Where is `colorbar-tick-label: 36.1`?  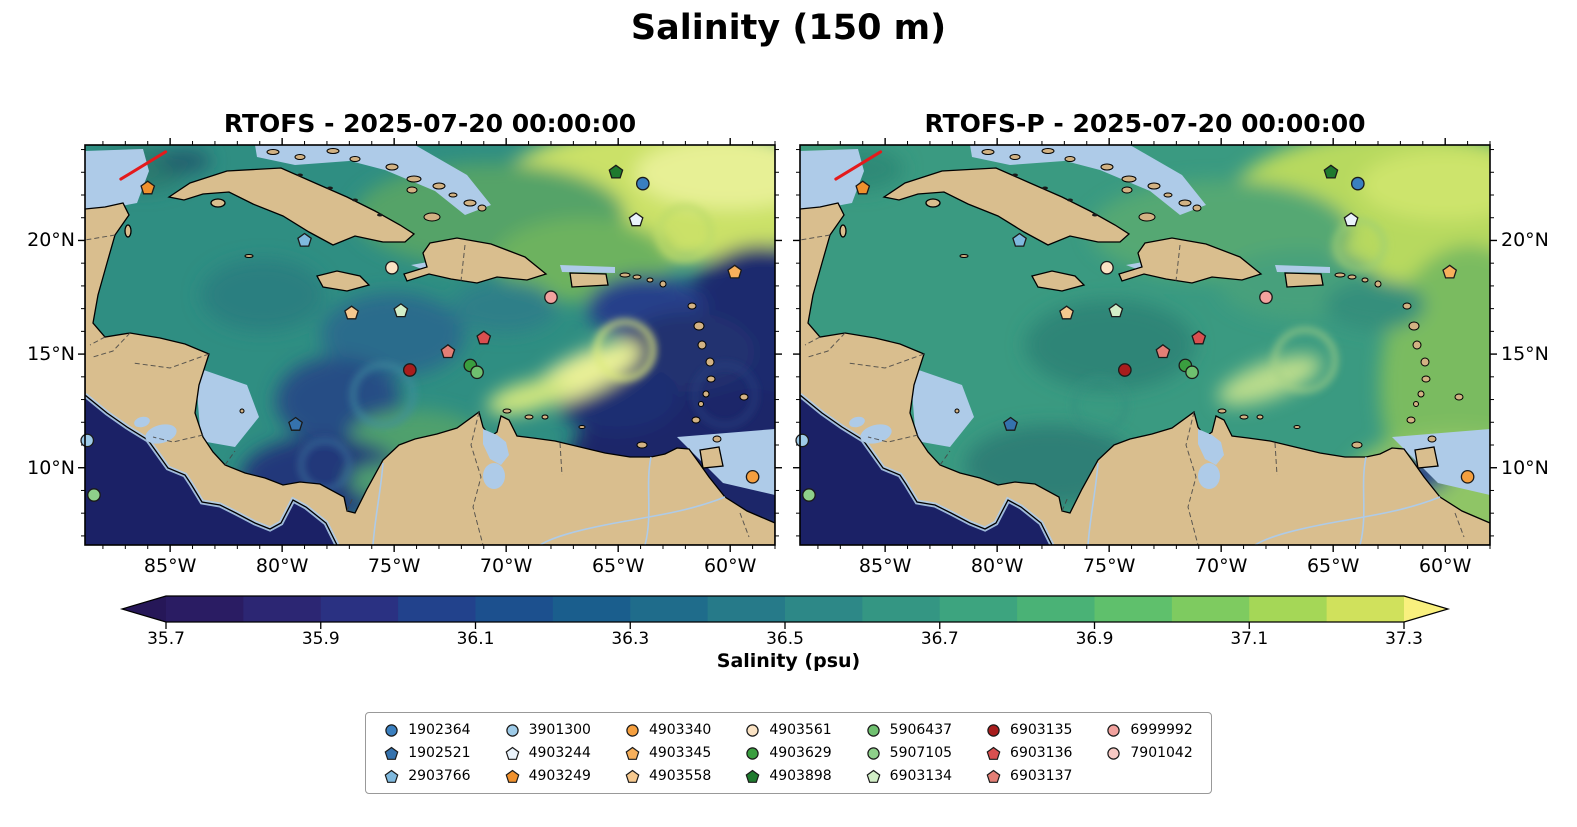 colorbar-tick-label: 36.1 is located at coordinates (476, 639).